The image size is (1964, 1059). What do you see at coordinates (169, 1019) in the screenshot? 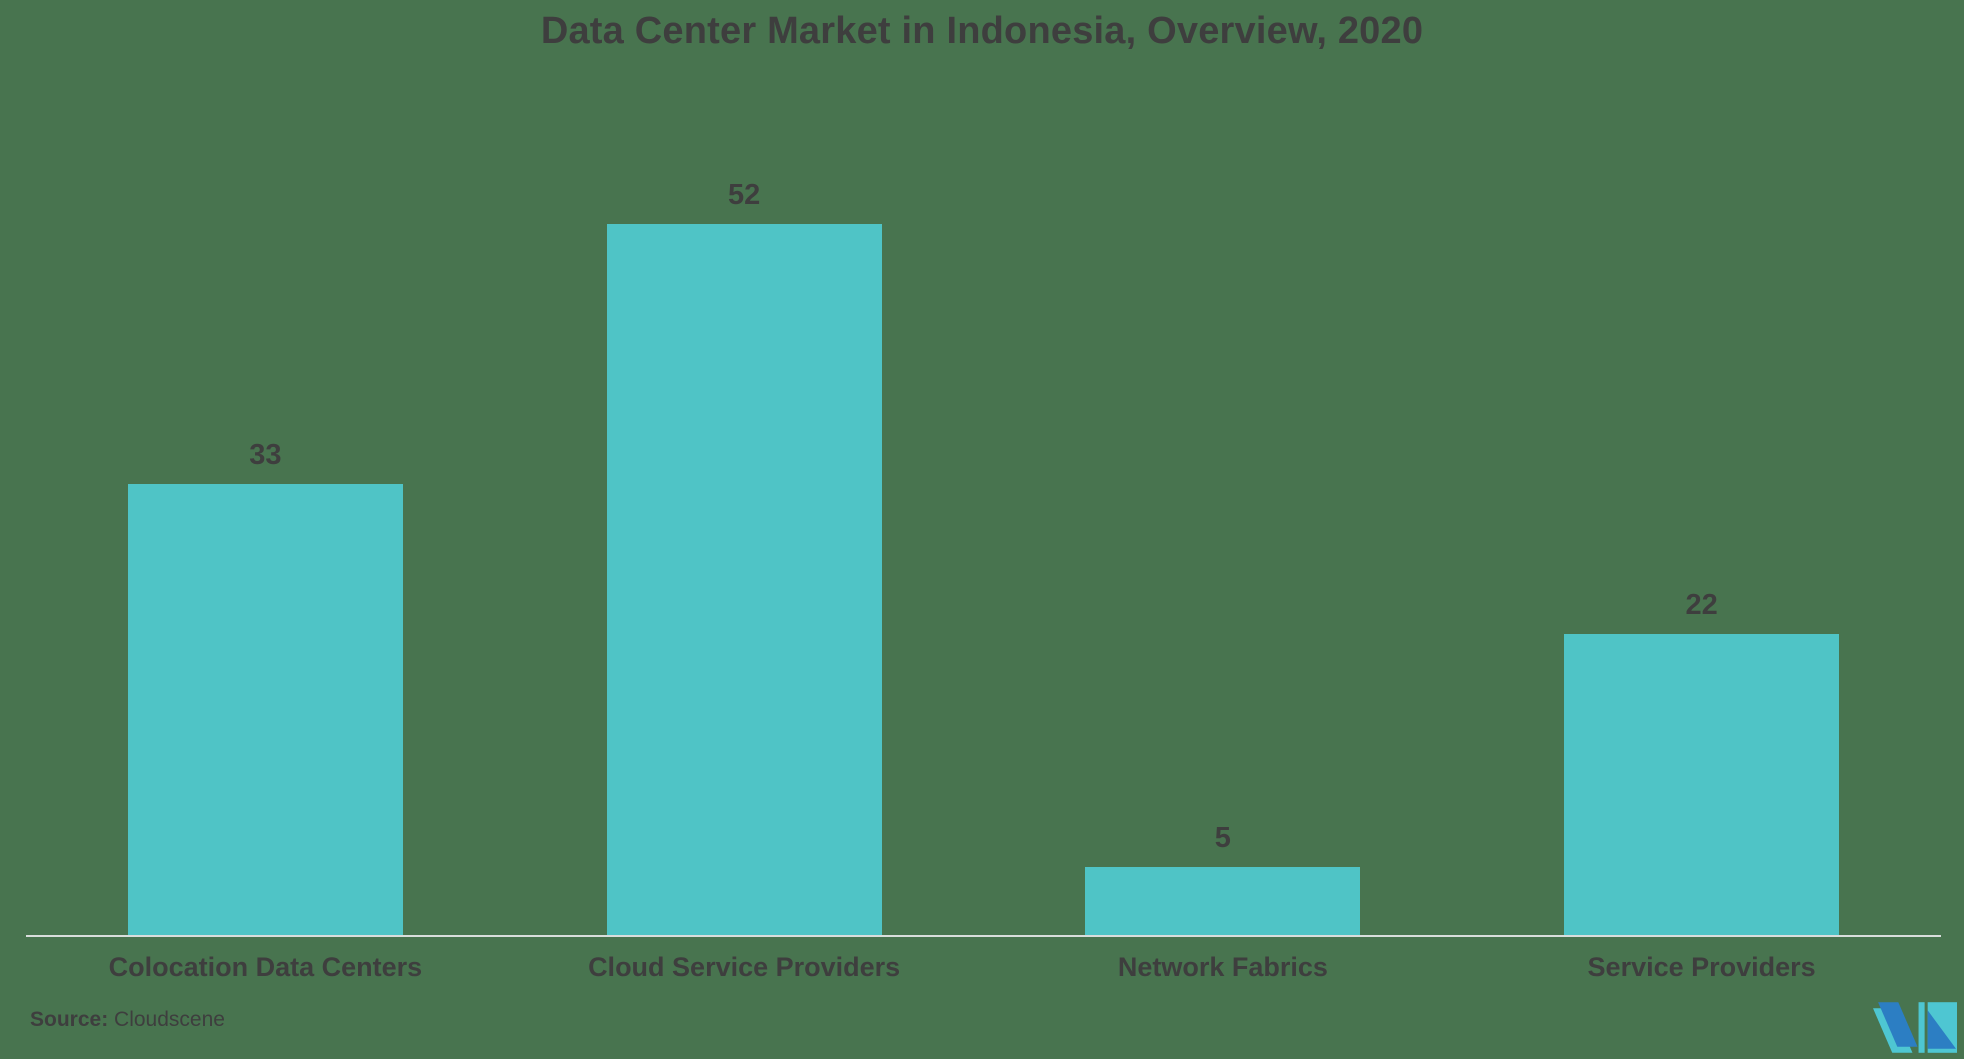
I see `source-value: Cloudscene` at bounding box center [169, 1019].